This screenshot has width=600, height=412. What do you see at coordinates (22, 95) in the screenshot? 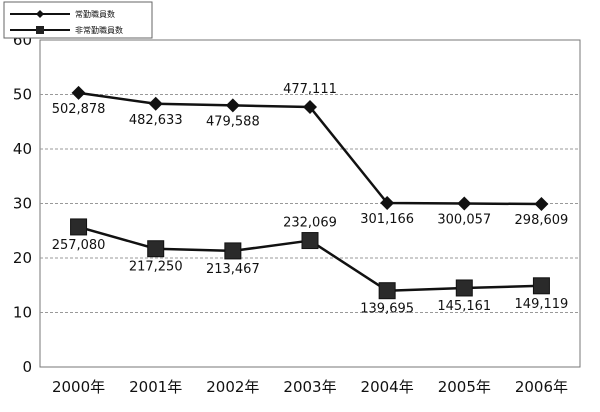
I see `y-tick-label: 50` at bounding box center [22, 95].